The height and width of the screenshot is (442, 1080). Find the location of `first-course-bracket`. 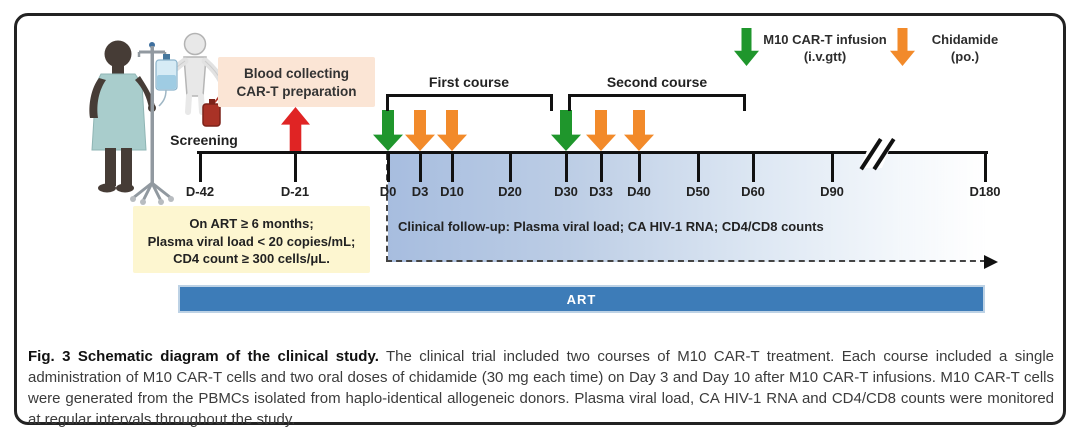

first-course-bracket is located at coordinates (469, 102).